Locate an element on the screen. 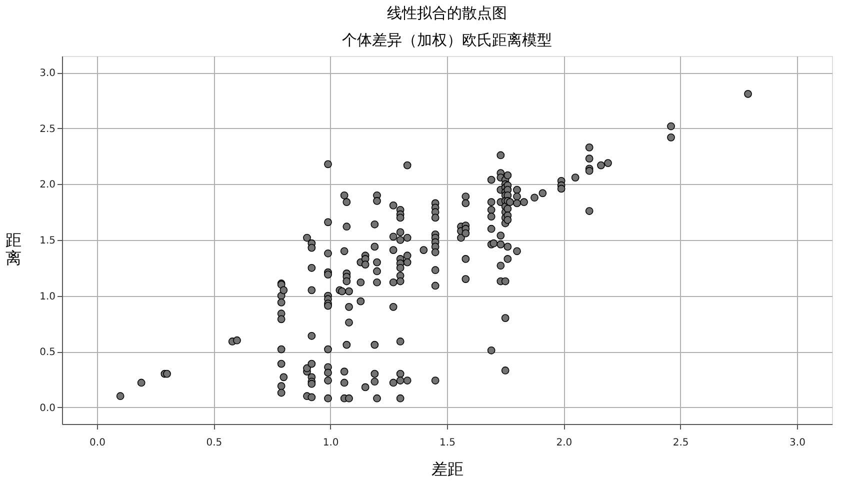 This screenshot has width=866, height=487. x-tick-label: 0.5 is located at coordinates (214, 443).